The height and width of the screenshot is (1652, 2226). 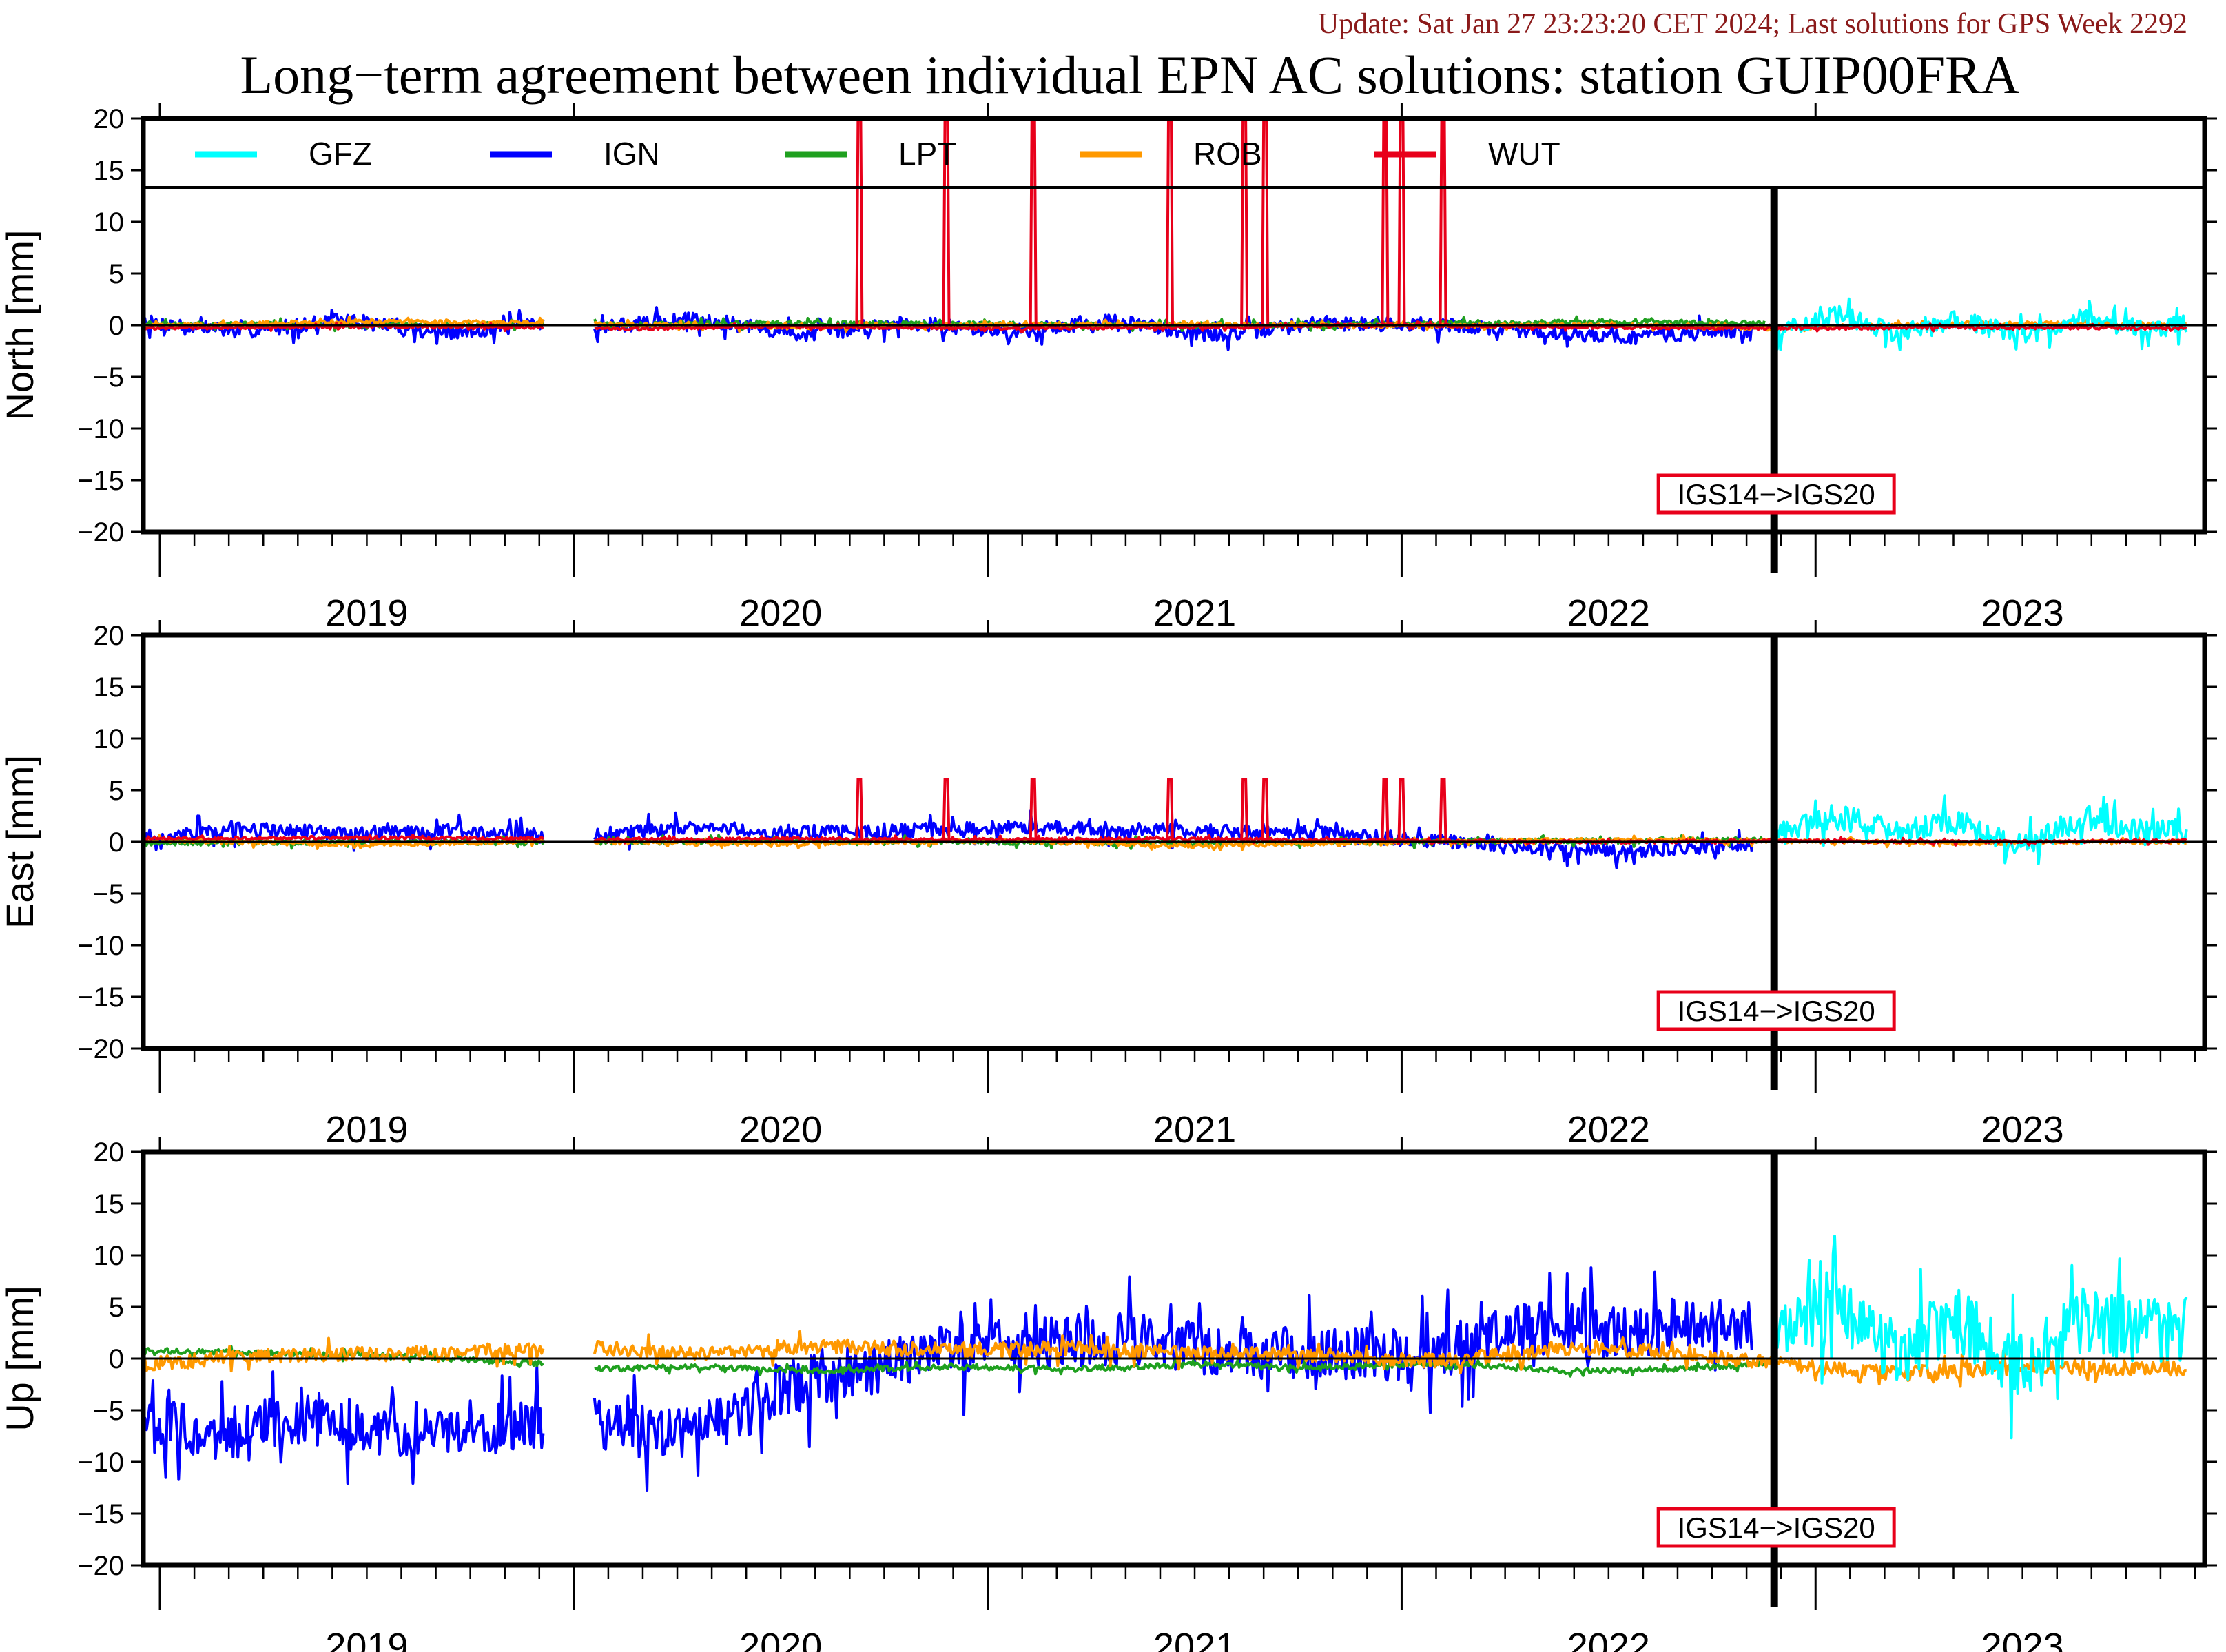 What do you see at coordinates (1524, 154) in the screenshot?
I see `legend-label-wut: WUT` at bounding box center [1524, 154].